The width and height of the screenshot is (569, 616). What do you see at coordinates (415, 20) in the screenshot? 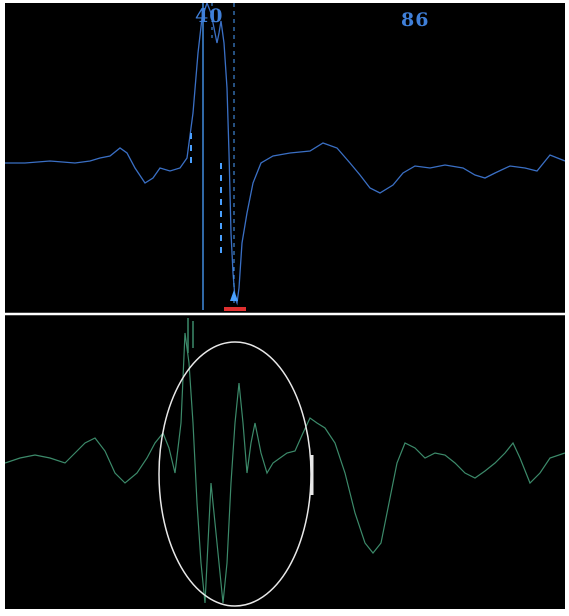
I see `readout-right: 86` at bounding box center [415, 20].